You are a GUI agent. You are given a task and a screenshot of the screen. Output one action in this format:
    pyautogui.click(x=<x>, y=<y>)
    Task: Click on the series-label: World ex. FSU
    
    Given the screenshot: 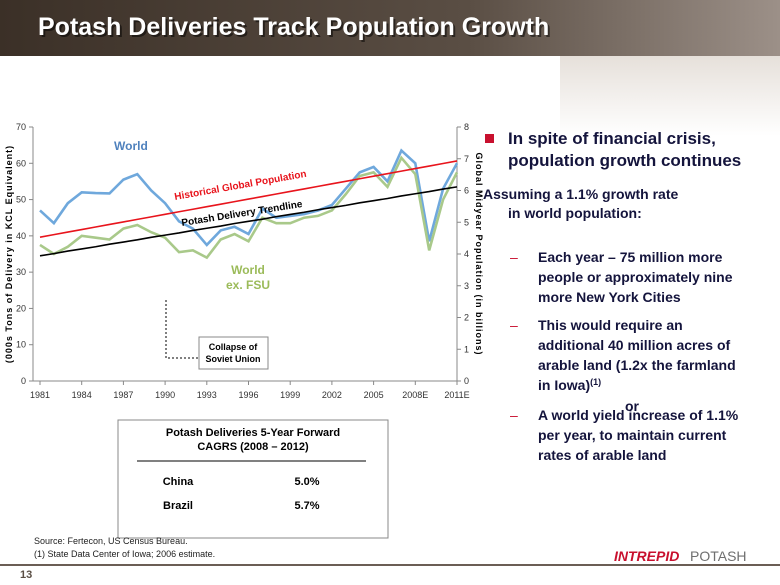 What is the action you would take?
    pyautogui.click(x=247, y=277)
    